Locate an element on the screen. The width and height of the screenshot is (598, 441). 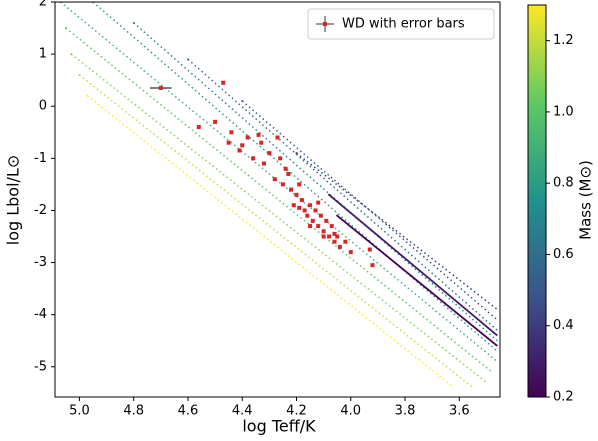
x-tick-label: 4.4 is located at coordinates (242, 411).